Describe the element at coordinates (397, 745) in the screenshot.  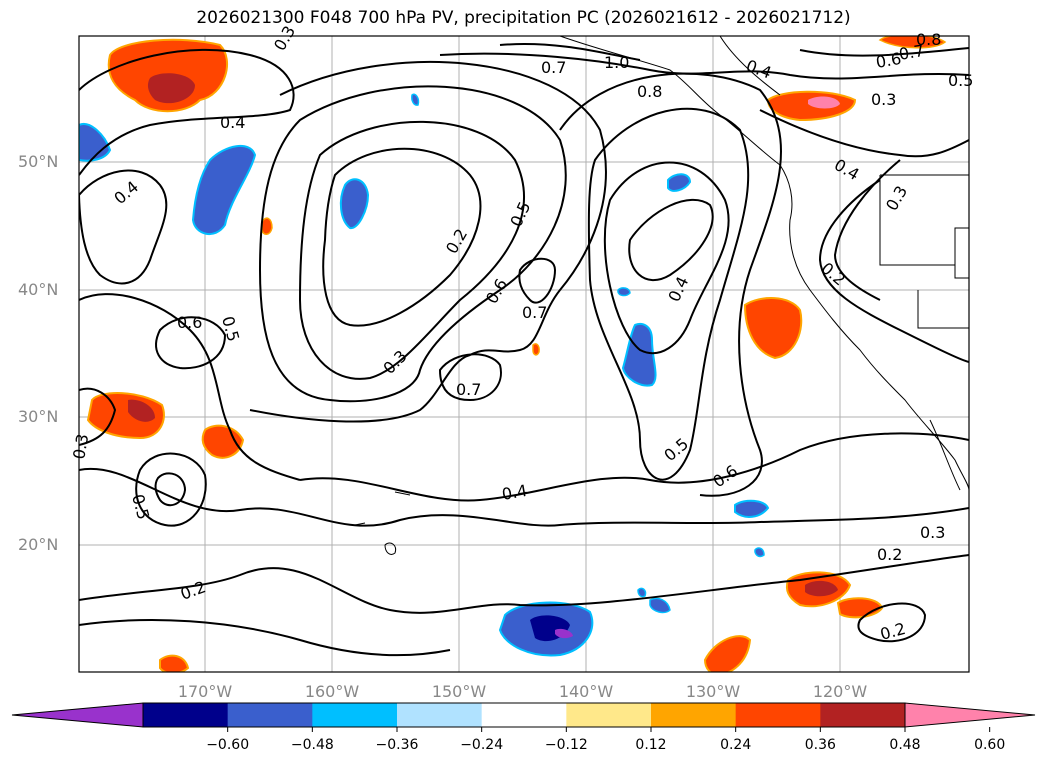
I see `colorbar-tick-label: −0.36` at that location.